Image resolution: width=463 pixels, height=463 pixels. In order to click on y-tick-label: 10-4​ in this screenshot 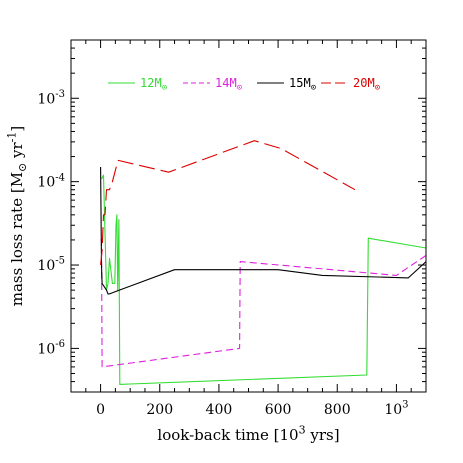, I will do `click(51, 181)`.